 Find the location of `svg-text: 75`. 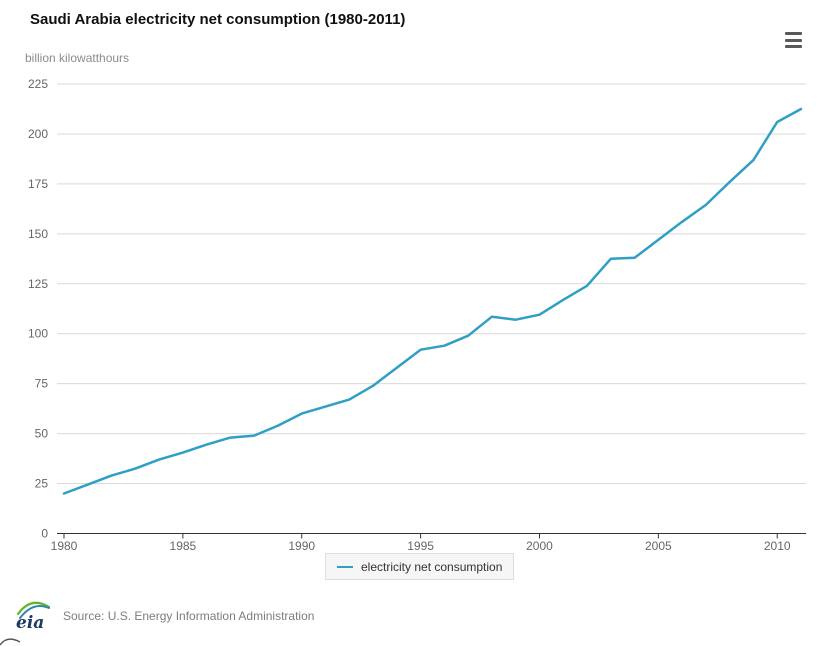

svg-text: 75 is located at coordinates (42, 384).